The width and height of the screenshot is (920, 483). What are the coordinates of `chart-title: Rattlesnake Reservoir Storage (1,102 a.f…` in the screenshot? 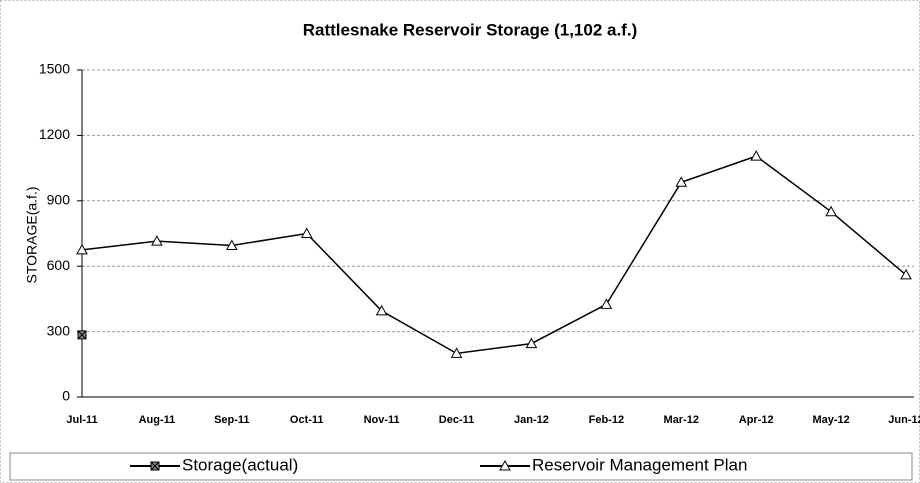 It's located at (470, 29).